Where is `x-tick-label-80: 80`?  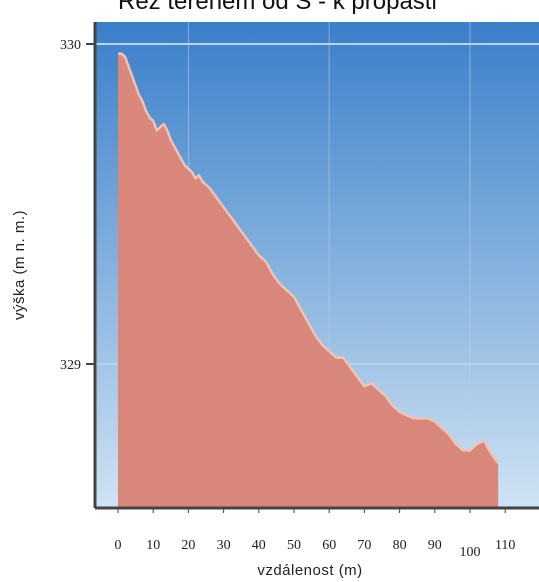
x-tick-label-80: 80 is located at coordinates (400, 545).